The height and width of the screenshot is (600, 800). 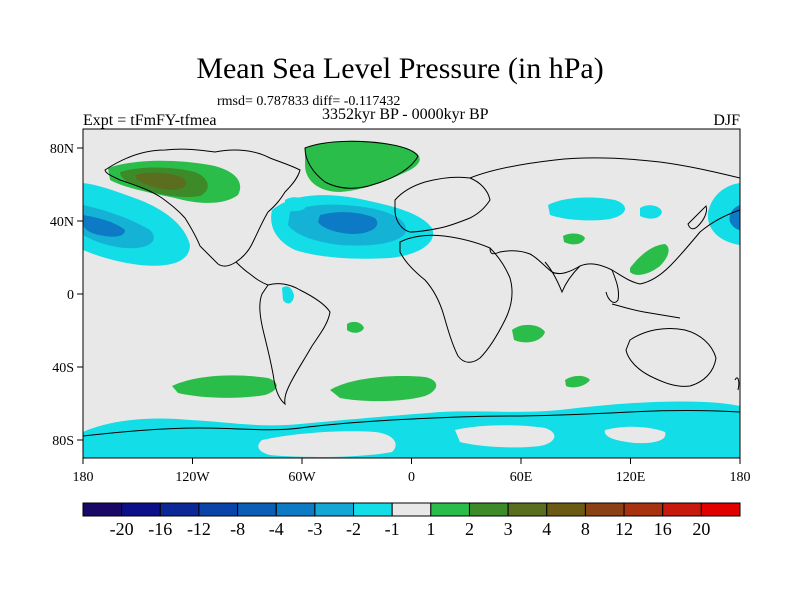 What do you see at coordinates (355, 327) in the screenshot?
I see `region-pacific-small-positive` at bounding box center [355, 327].